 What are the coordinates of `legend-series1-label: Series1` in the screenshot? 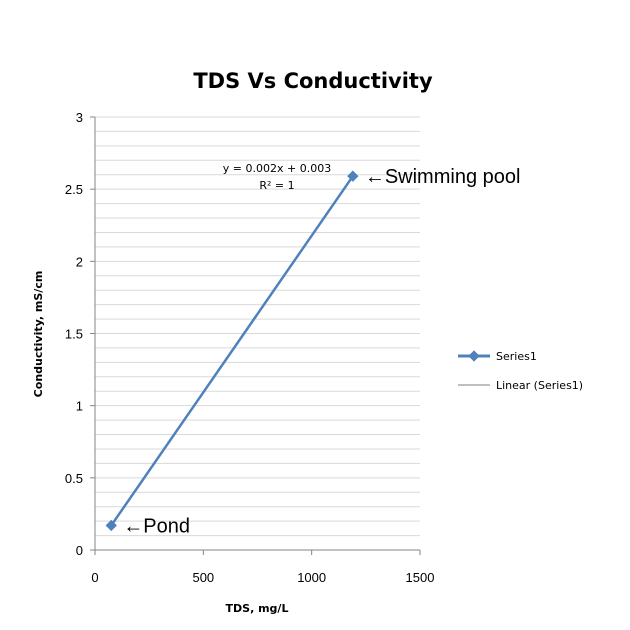 It's located at (516, 356).